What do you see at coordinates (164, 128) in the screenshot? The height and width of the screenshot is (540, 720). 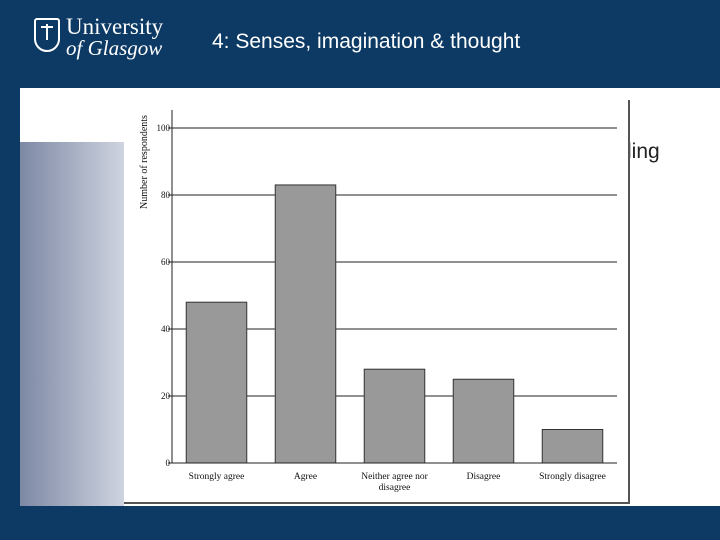 I see `y-tick-label: 100` at bounding box center [164, 128].